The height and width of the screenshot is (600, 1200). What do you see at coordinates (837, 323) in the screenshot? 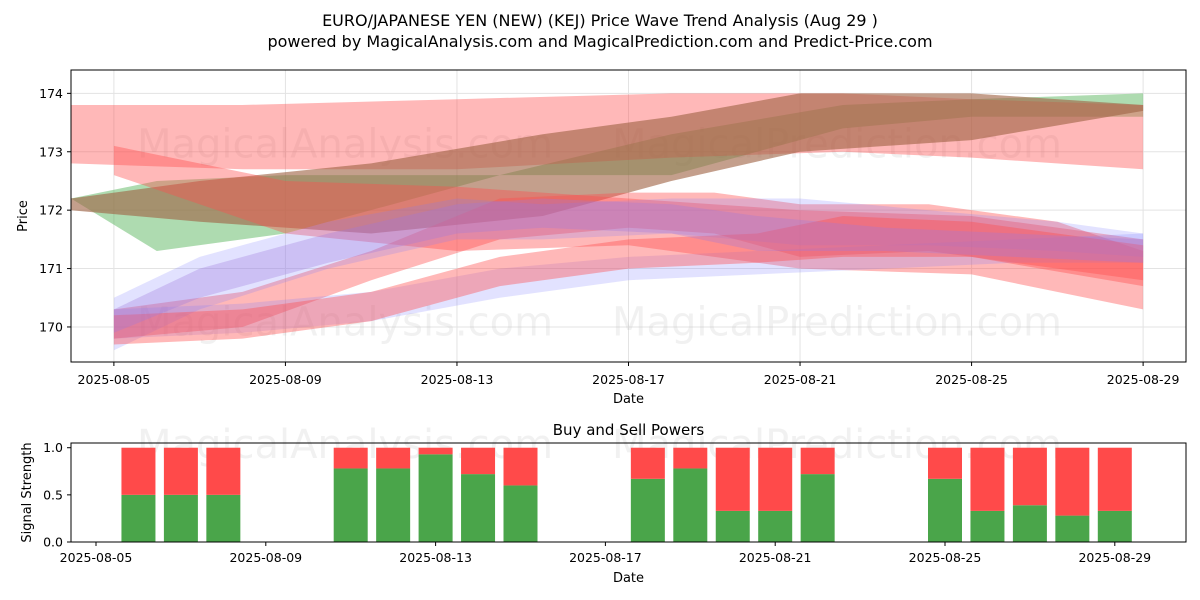
I see `watermark: MagicalPrediction.com` at bounding box center [837, 323].